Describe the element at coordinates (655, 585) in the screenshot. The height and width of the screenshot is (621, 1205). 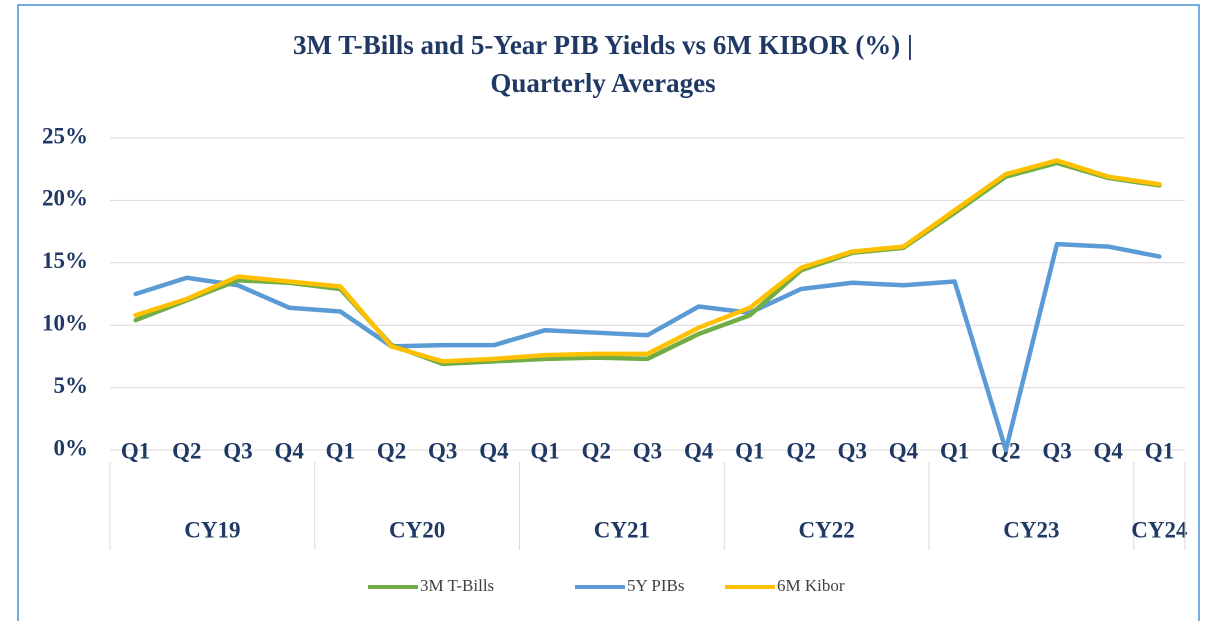
I see `legend-label: 5Y PIBs` at that location.